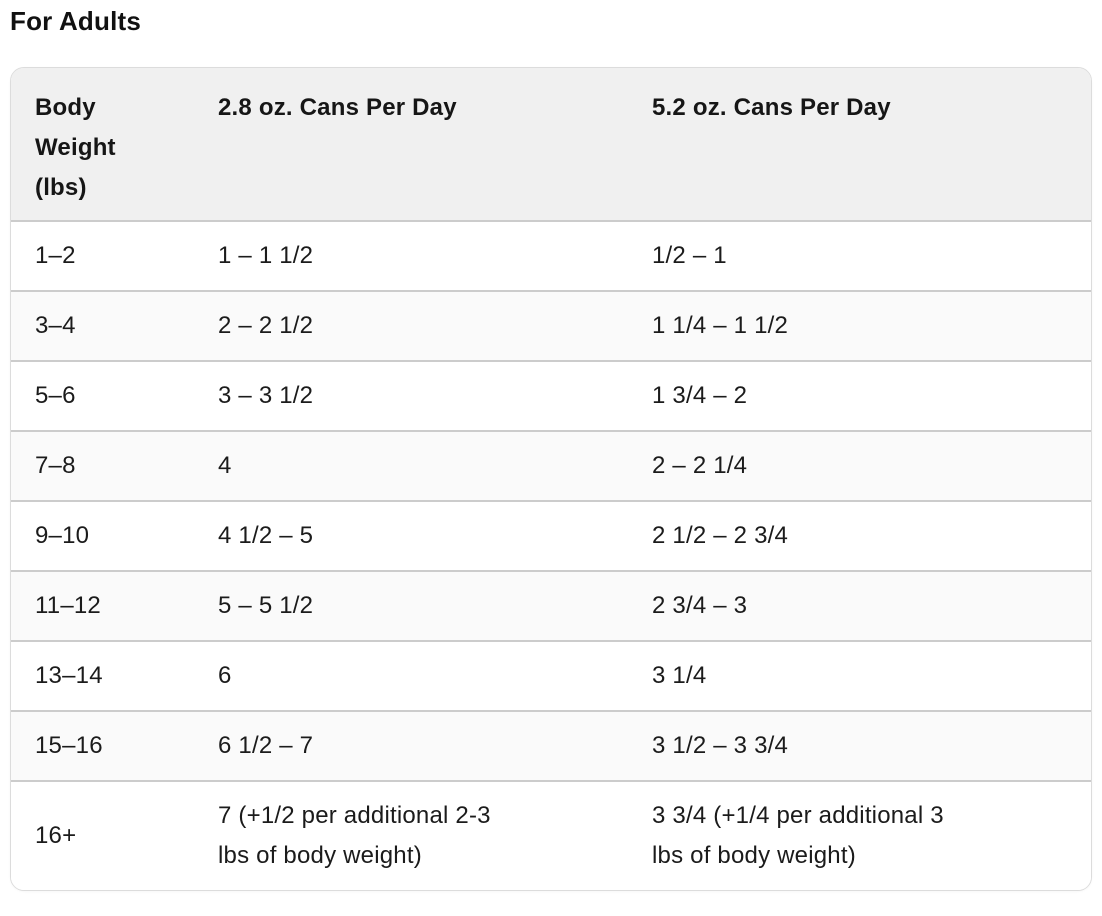 This screenshot has height=916, width=1102. I want to click on table-row: 3–4 2 – 2 1/2 1 1/4 – 1 1/2, so click(551, 325).